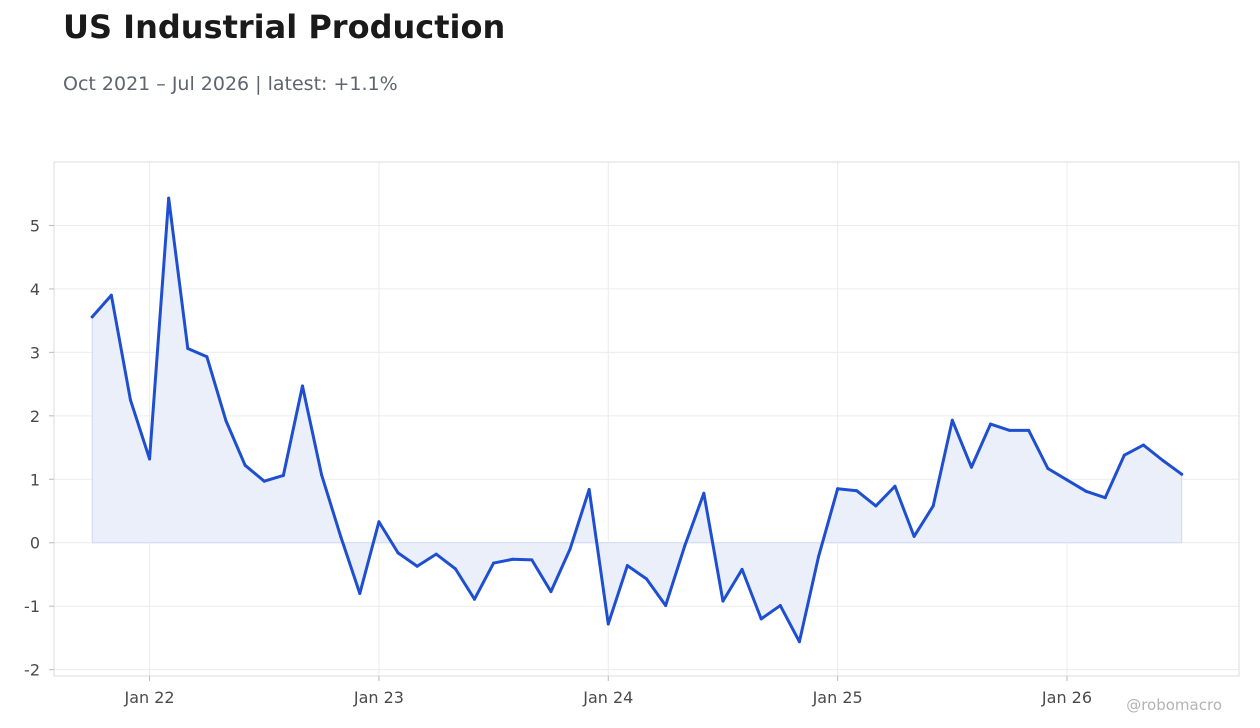 The height and width of the screenshot is (728, 1260). Describe the element at coordinates (1174, 705) in the screenshot. I see `watermark: @robomacro` at that location.